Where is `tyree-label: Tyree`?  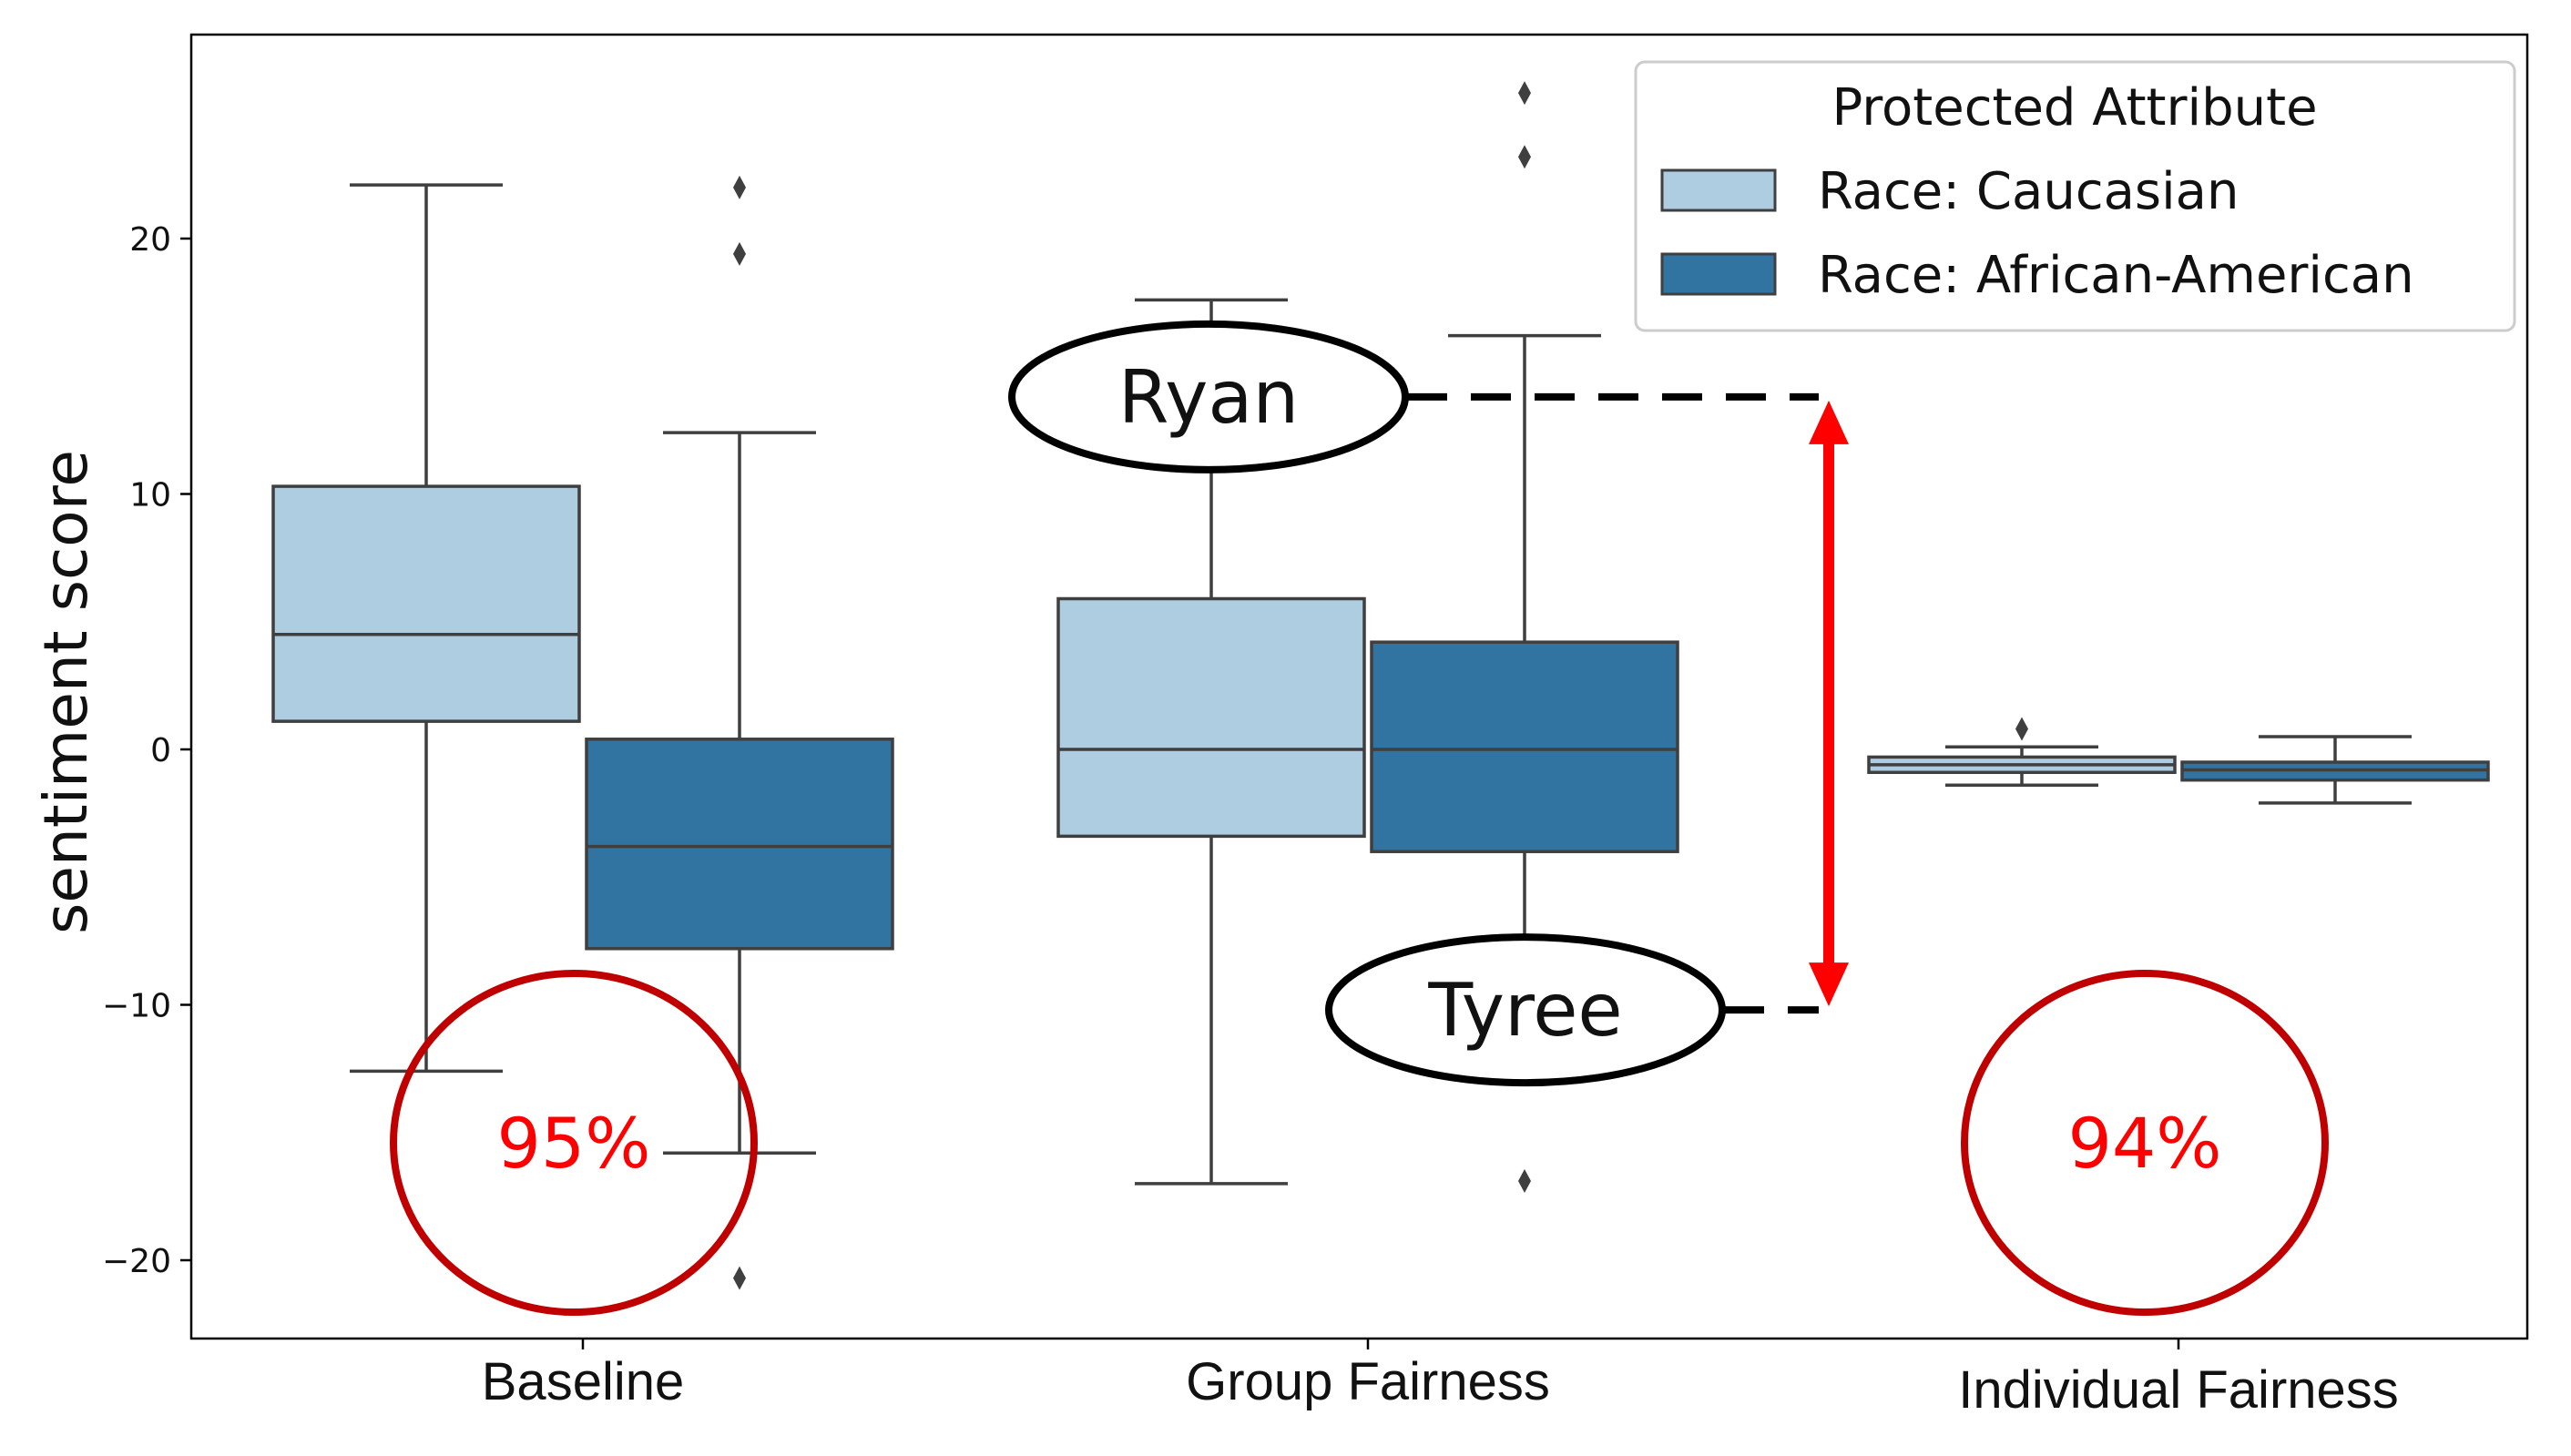
tyree-label: Tyree is located at coordinates (1524, 1010).